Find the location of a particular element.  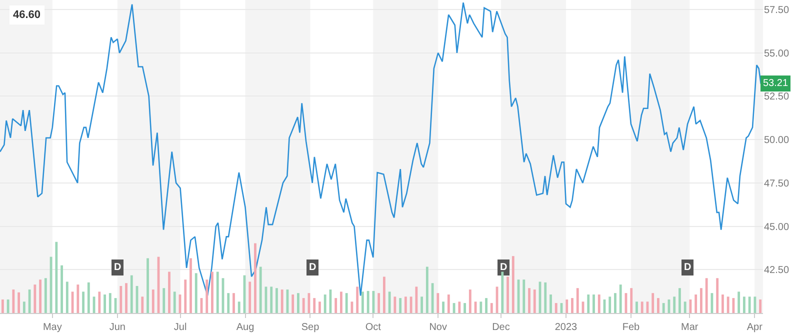

x-tick-label: Jul is located at coordinates (180, 327).